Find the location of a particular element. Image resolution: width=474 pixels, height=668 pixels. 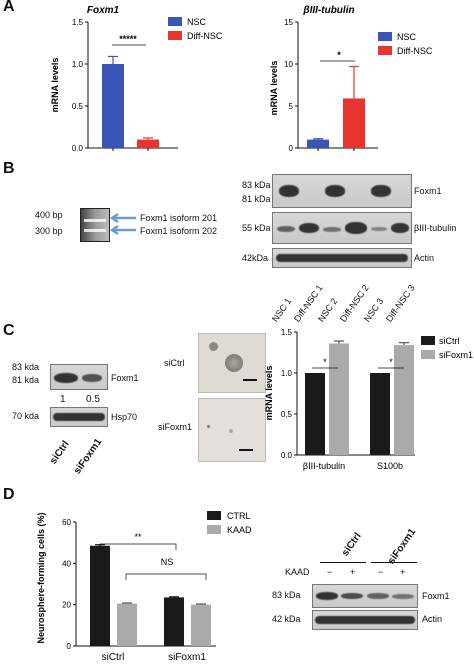

mw-label: 55 kDa is located at coordinates (256, 228).